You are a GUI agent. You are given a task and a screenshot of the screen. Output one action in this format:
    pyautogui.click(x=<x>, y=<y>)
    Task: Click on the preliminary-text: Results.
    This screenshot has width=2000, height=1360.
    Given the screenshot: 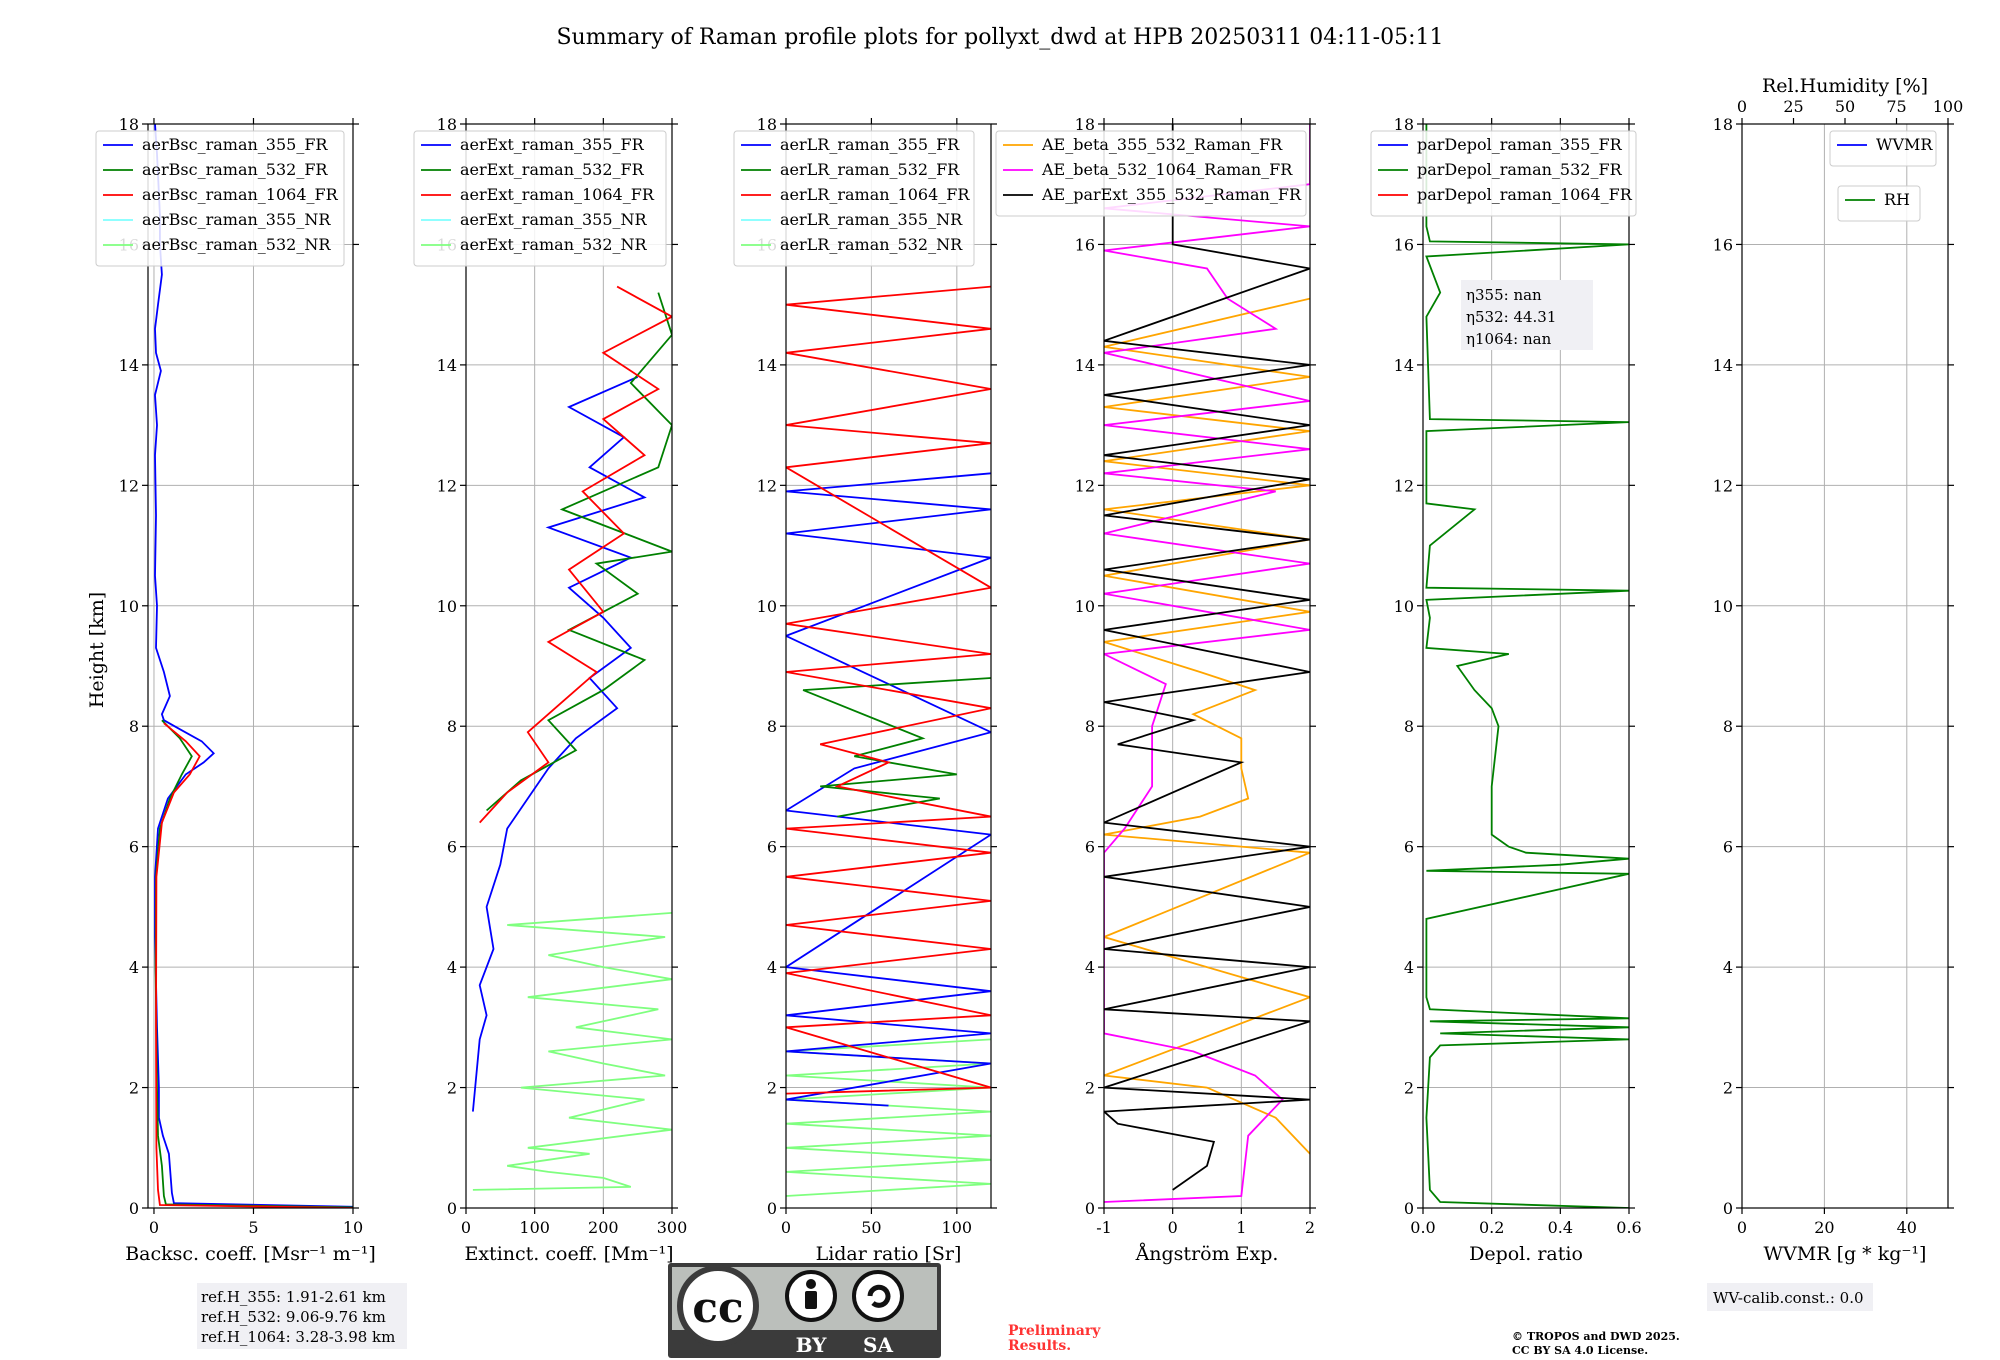 What is the action you would take?
    pyautogui.click(x=1039, y=1346)
    